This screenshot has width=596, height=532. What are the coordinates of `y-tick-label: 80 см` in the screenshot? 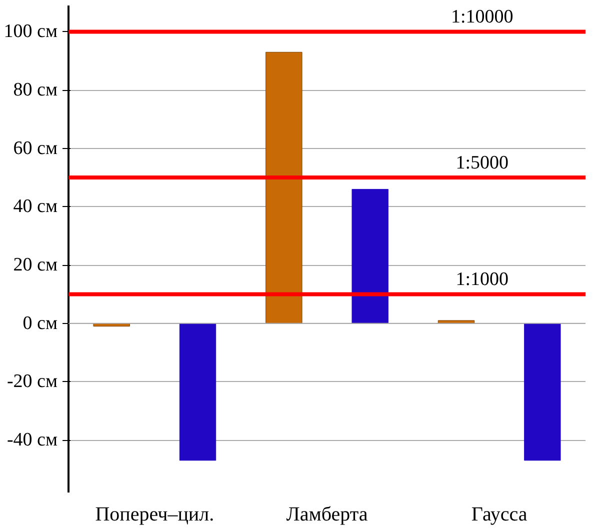 It's located at (35, 90).